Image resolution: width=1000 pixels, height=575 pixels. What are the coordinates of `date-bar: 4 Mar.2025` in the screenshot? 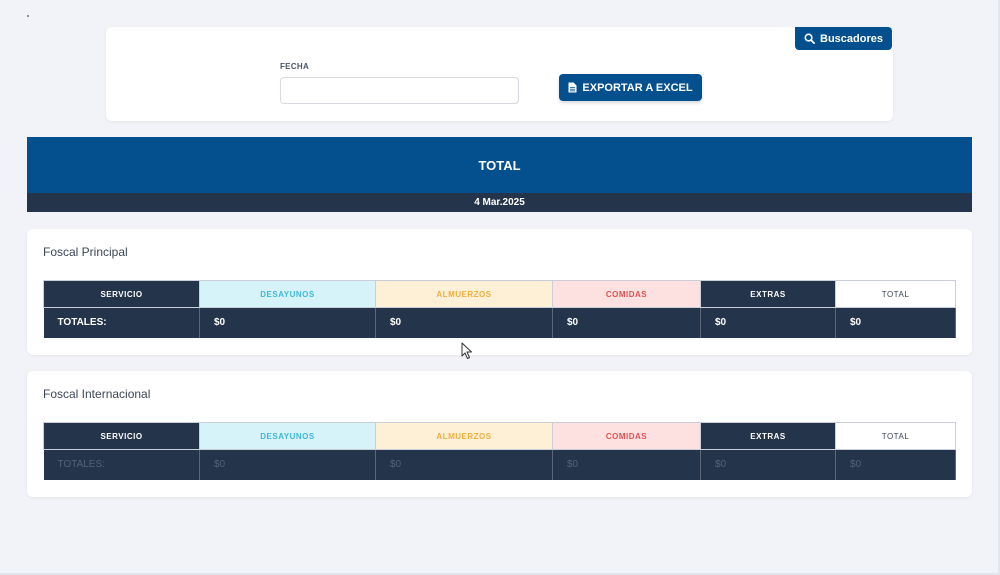 It's located at (499, 202).